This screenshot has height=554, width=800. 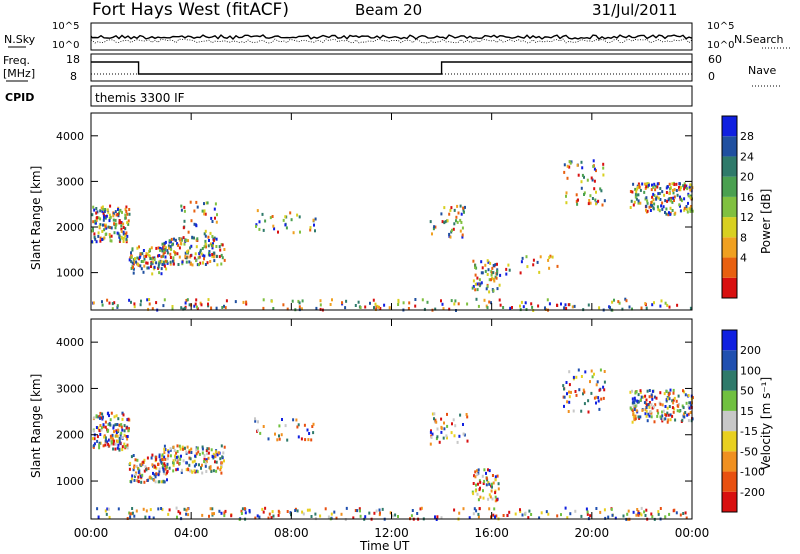 What do you see at coordinates (762, 70) in the screenshot?
I see `nave-label: Nave` at bounding box center [762, 70].